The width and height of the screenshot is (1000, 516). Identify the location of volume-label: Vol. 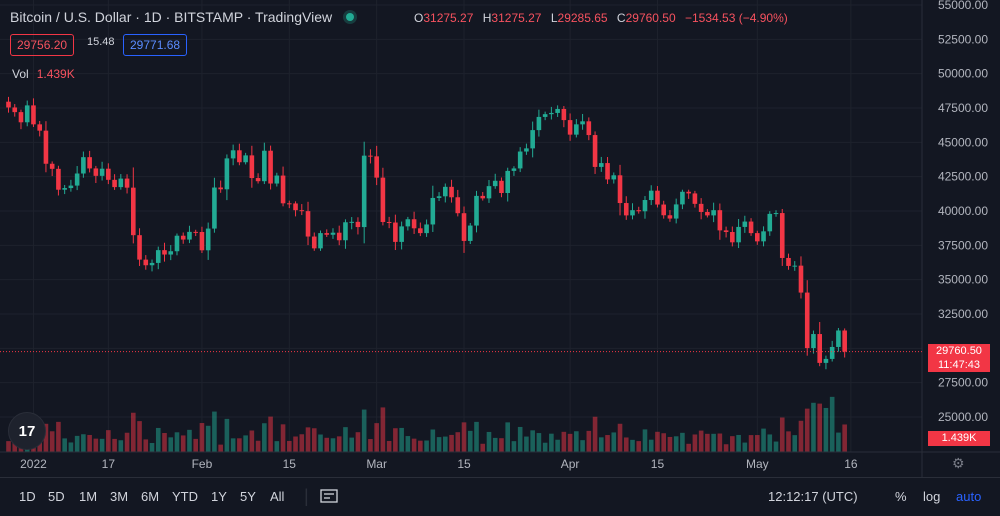
(20, 74).